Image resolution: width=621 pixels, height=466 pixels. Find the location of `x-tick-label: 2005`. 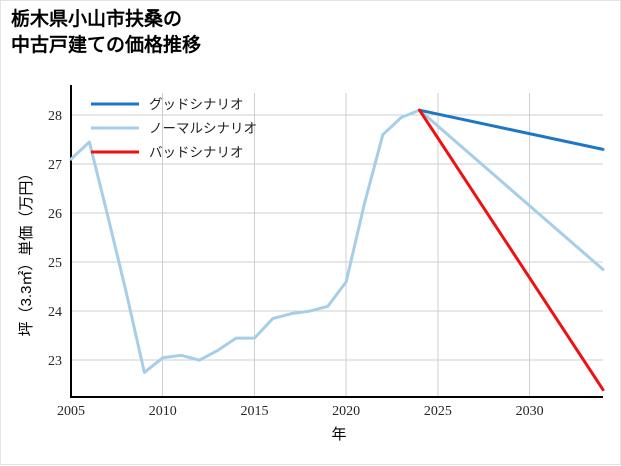

x-tick-label: 2005 is located at coordinates (71, 411).